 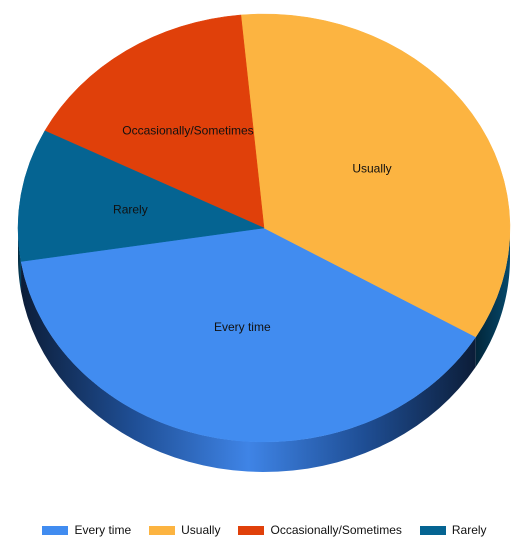 What do you see at coordinates (141, 196) in the screenshot?
I see `pie-slice-rarely` at bounding box center [141, 196].